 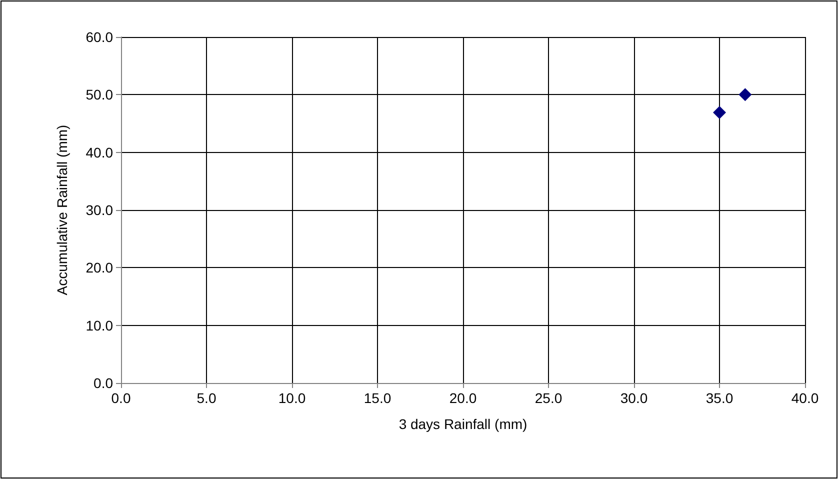 What do you see at coordinates (100, 37) in the screenshot?
I see `y-tick-label: 60.0` at bounding box center [100, 37].